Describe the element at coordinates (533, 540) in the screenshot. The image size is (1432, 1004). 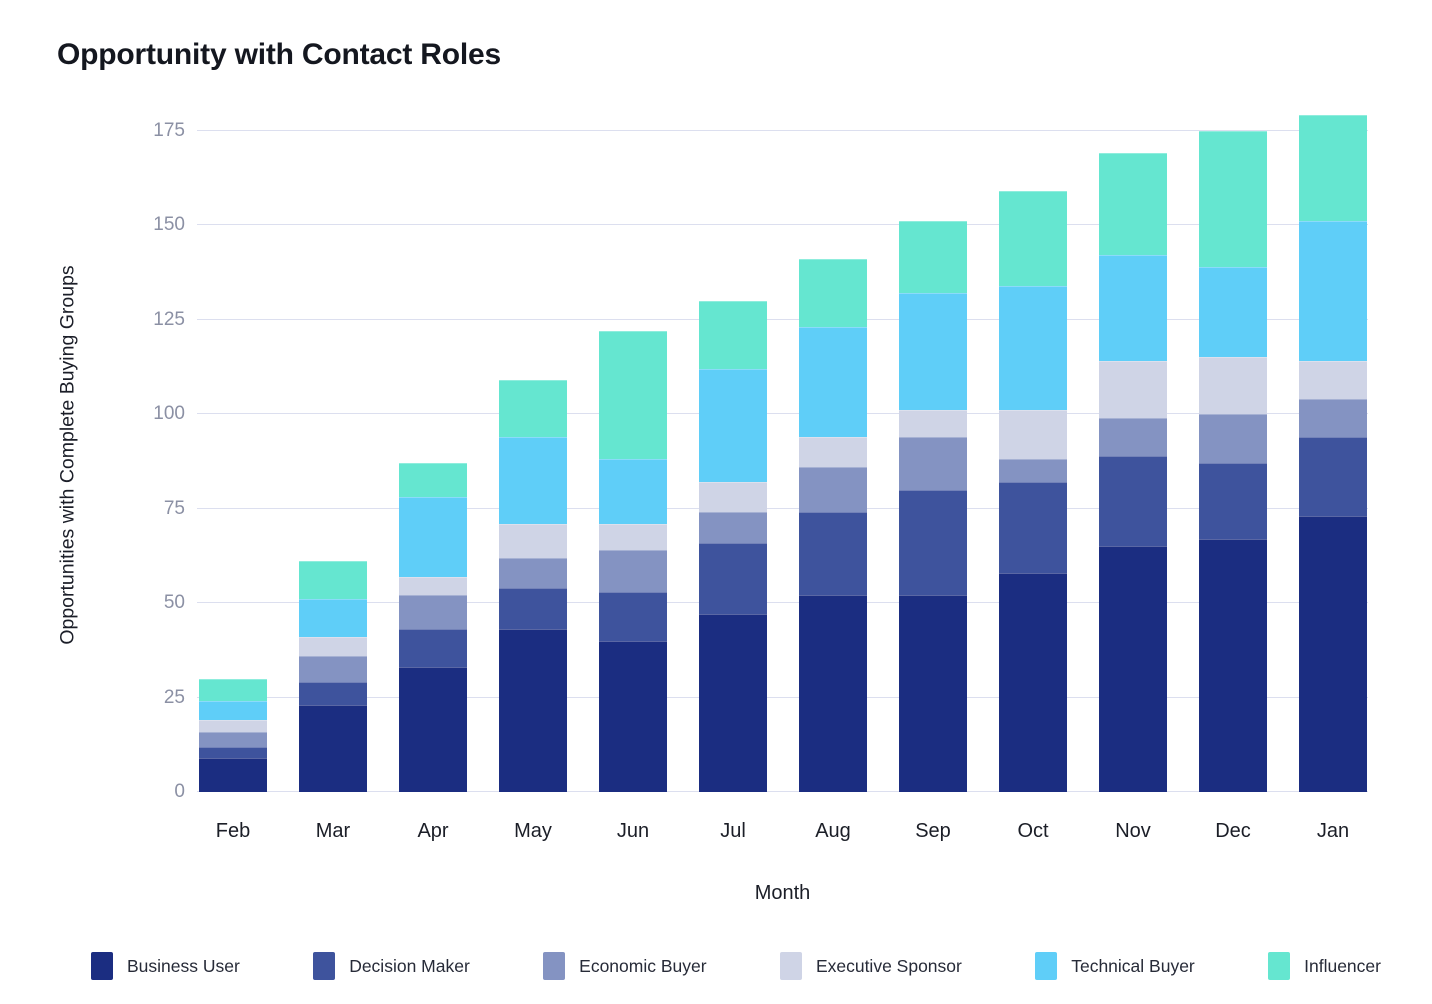
I see `bar-segment-may-executive-sponsor` at that location.